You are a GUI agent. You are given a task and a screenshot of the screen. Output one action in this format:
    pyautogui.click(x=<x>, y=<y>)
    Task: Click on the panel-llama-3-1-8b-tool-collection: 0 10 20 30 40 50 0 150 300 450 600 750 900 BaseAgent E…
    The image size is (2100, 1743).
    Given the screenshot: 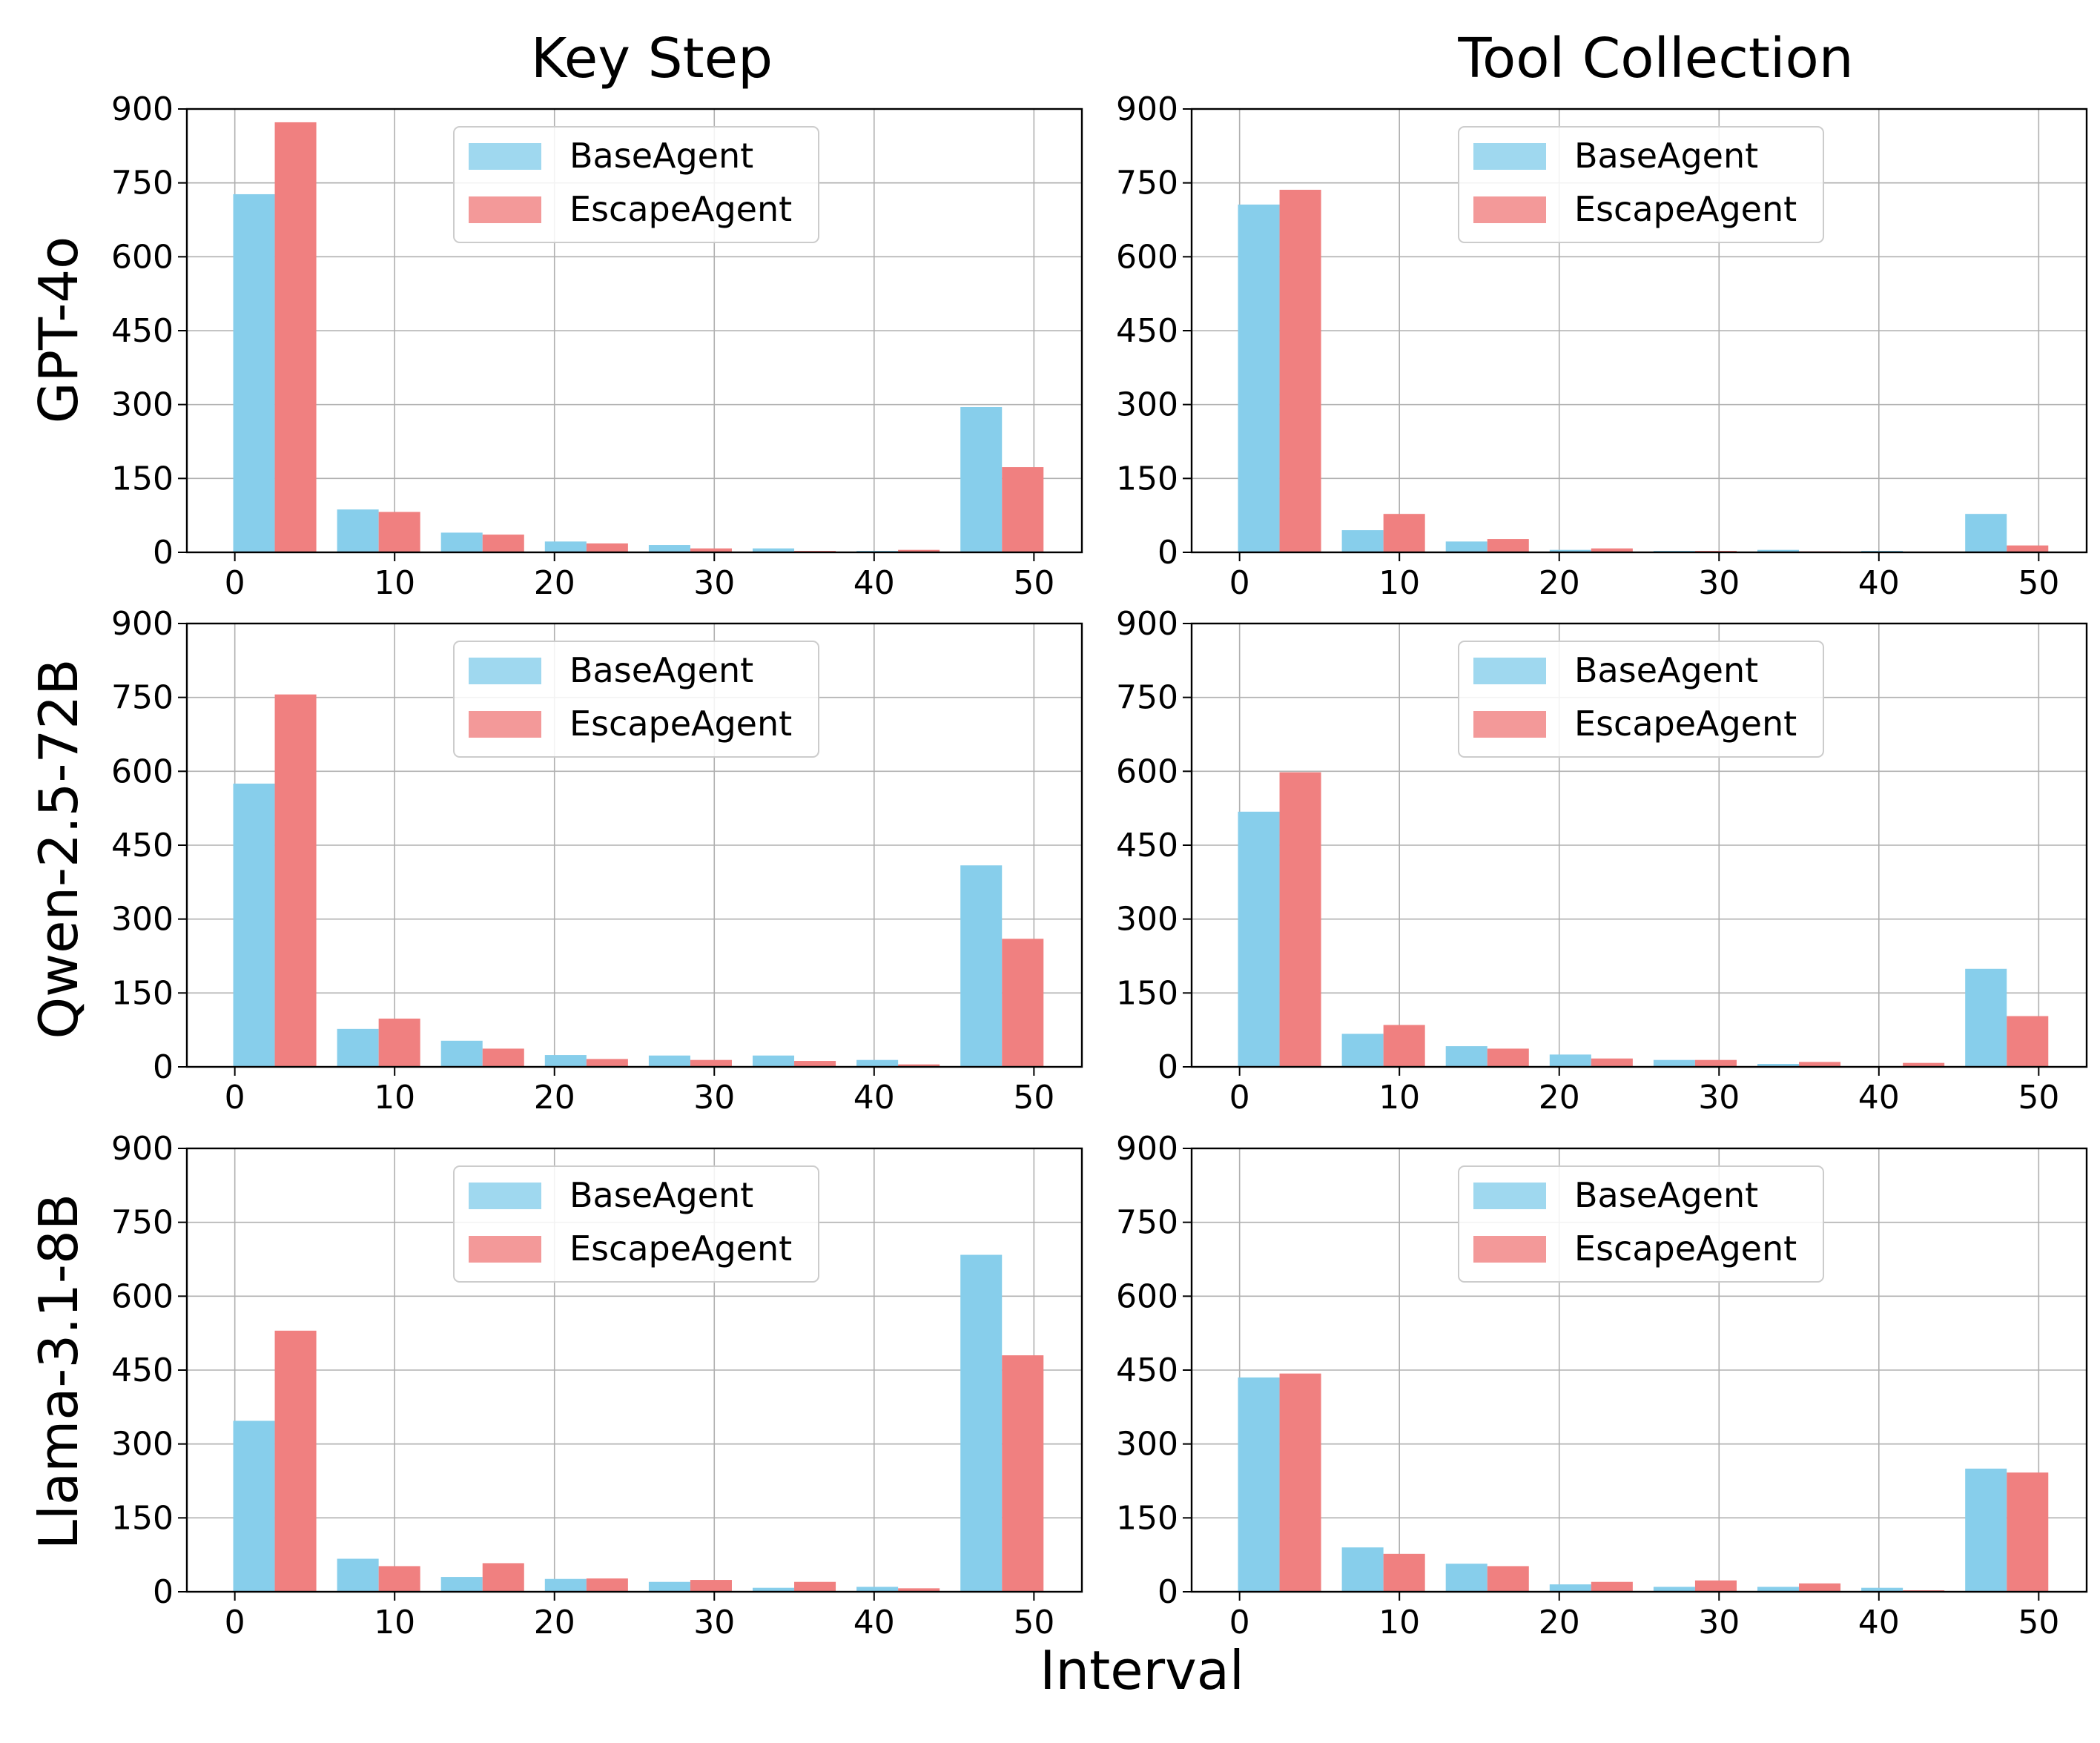 What is the action you would take?
    pyautogui.click(x=1602, y=1385)
    